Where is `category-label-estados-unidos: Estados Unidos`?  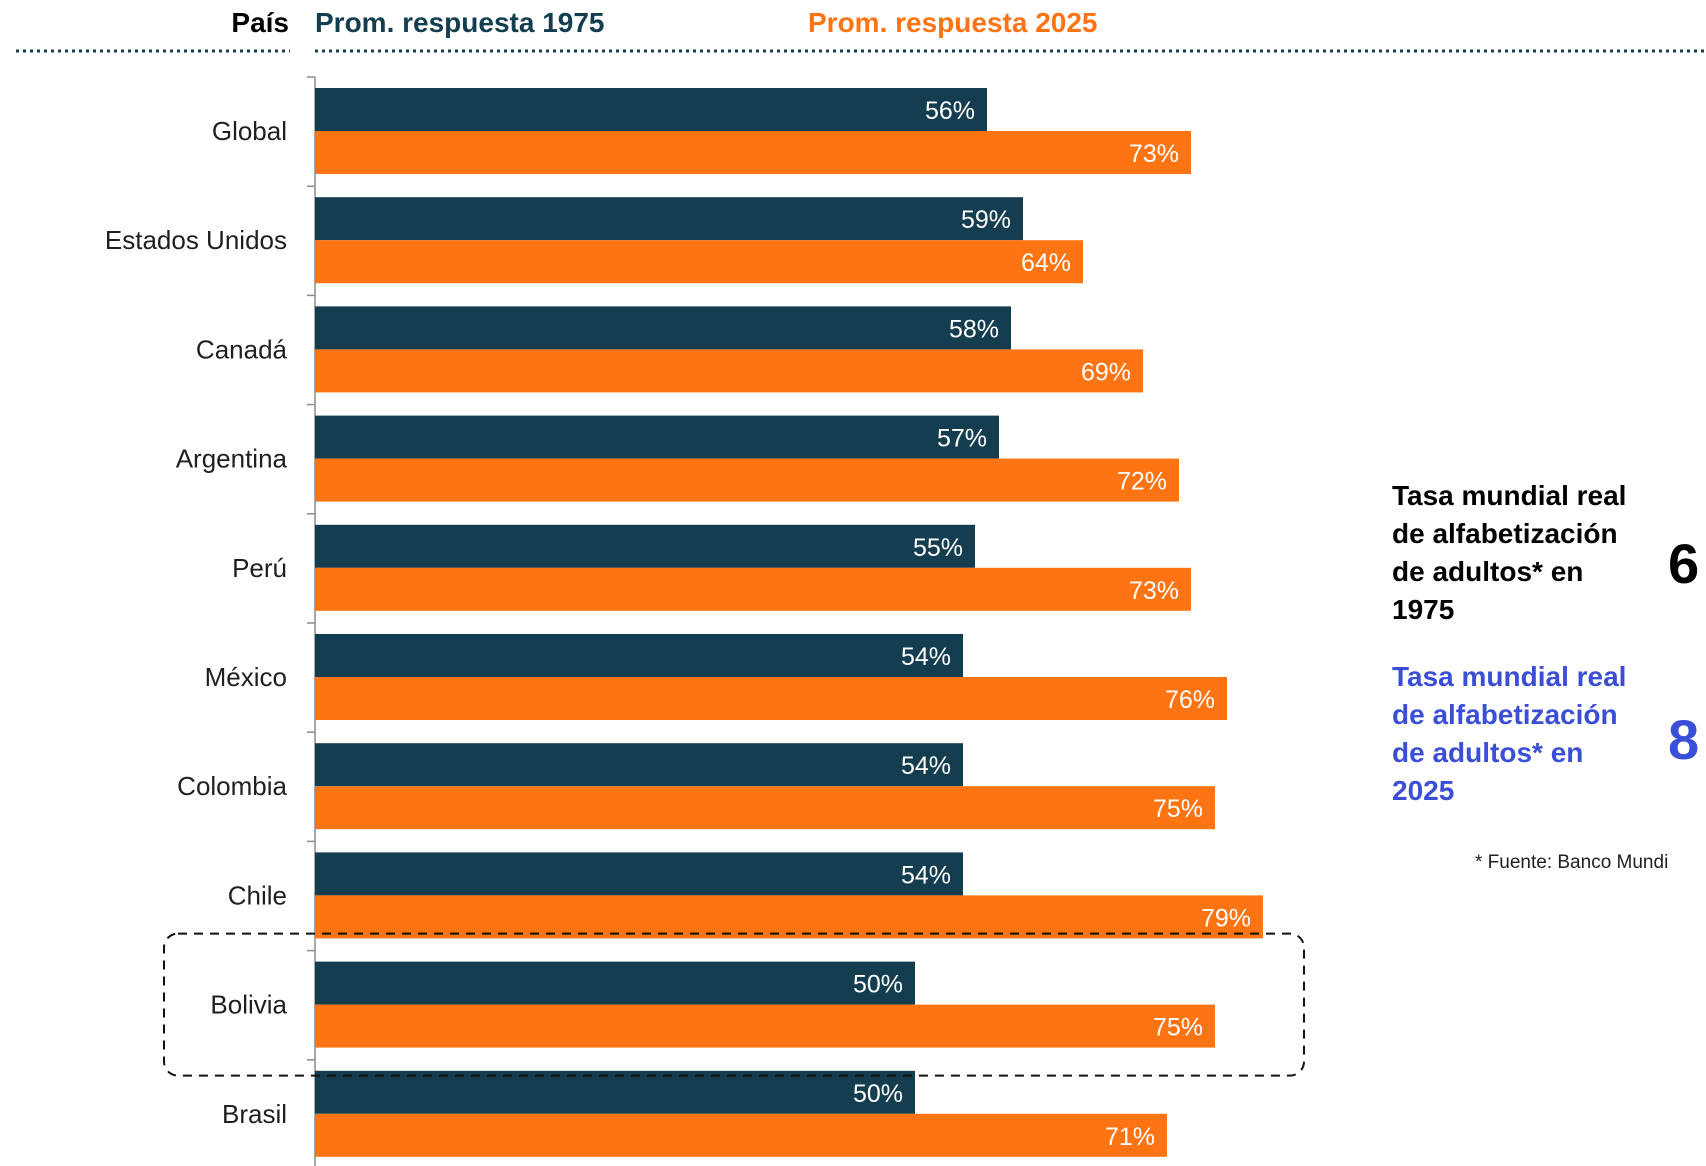 category-label-estados-unidos: Estados Unidos is located at coordinates (196, 240).